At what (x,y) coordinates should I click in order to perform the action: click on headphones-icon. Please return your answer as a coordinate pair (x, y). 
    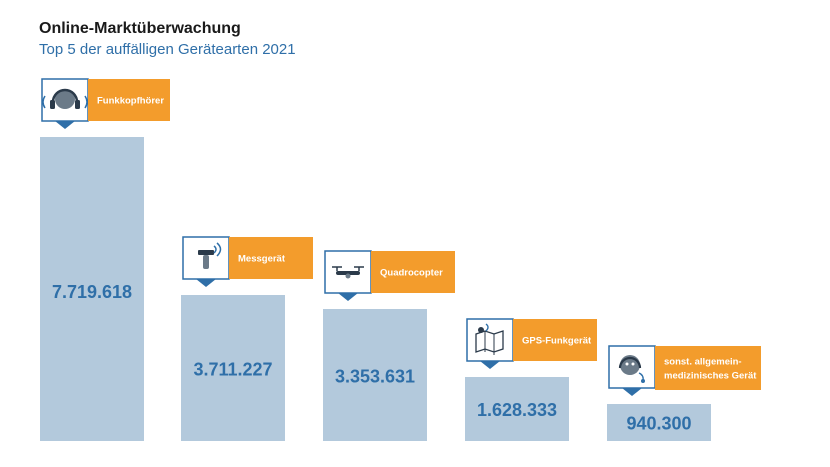
    Looking at the image, I should click on (65, 98).